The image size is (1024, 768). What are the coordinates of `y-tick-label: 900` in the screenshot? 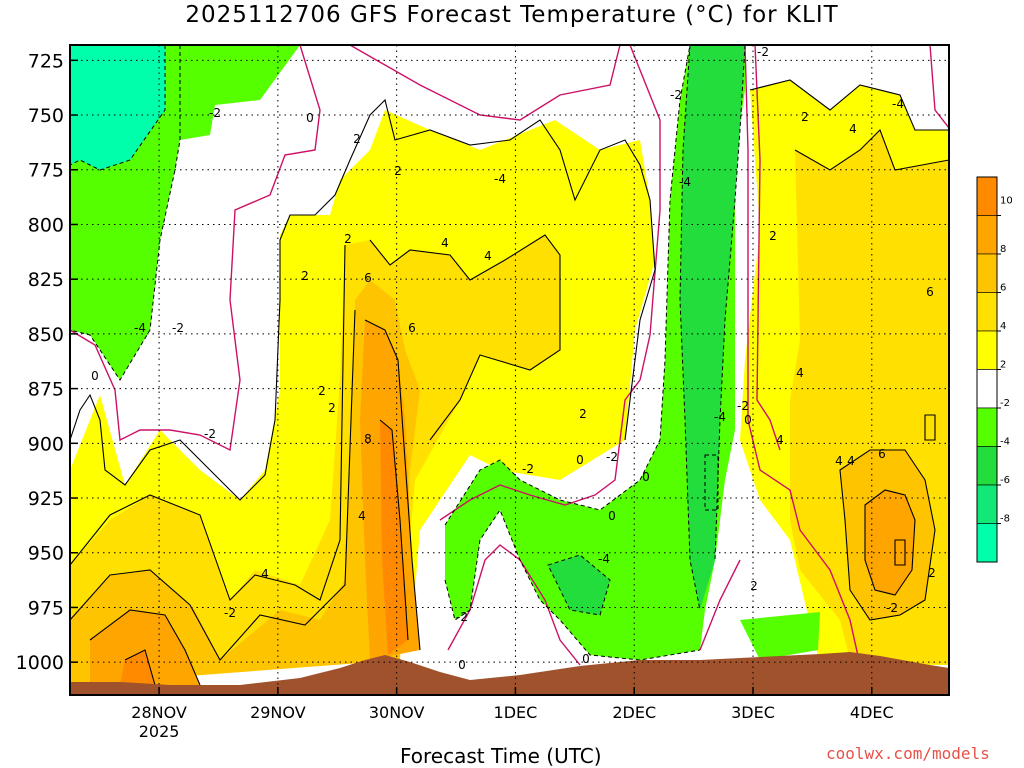 It's located at (46, 444).